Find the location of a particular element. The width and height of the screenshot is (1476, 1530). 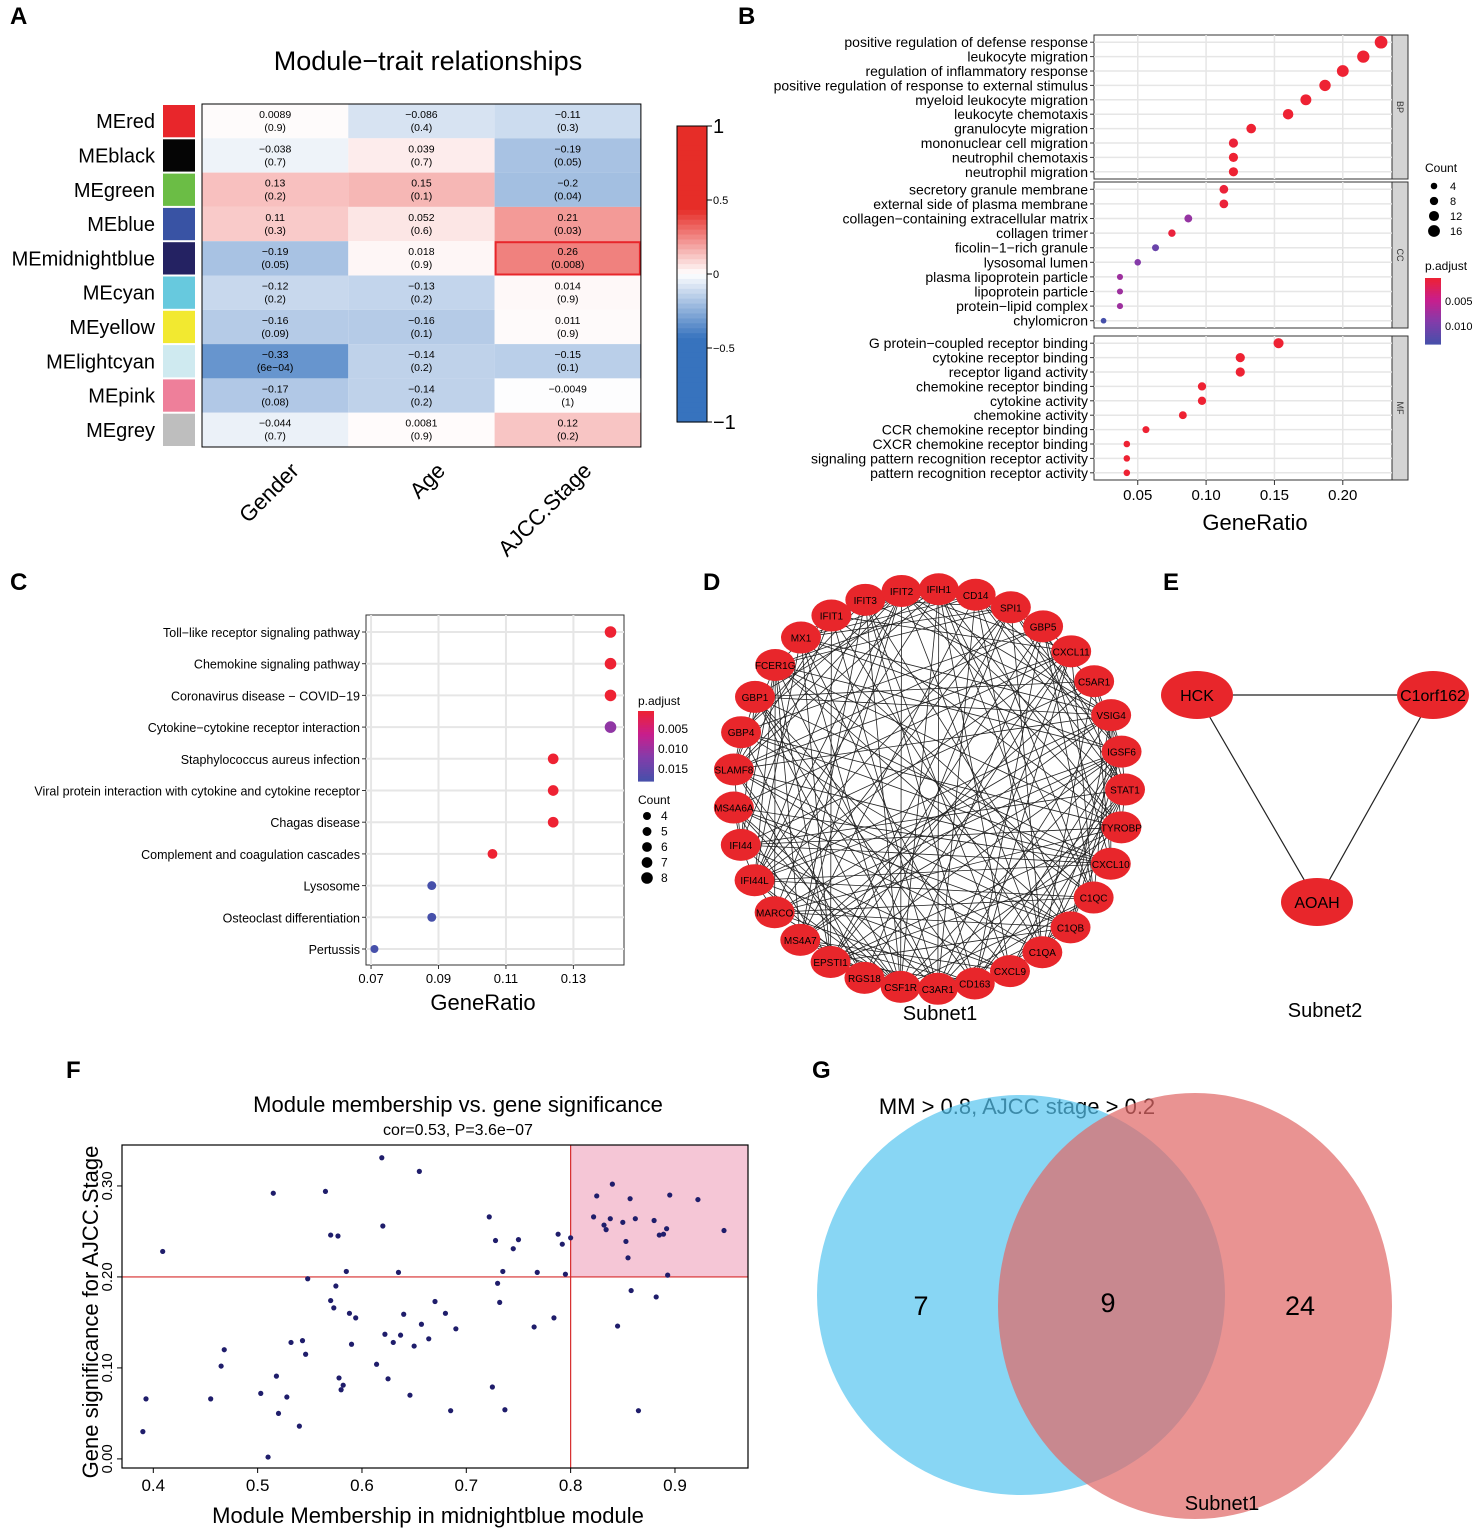

row-label: MEpink is located at coordinates (122, 397).